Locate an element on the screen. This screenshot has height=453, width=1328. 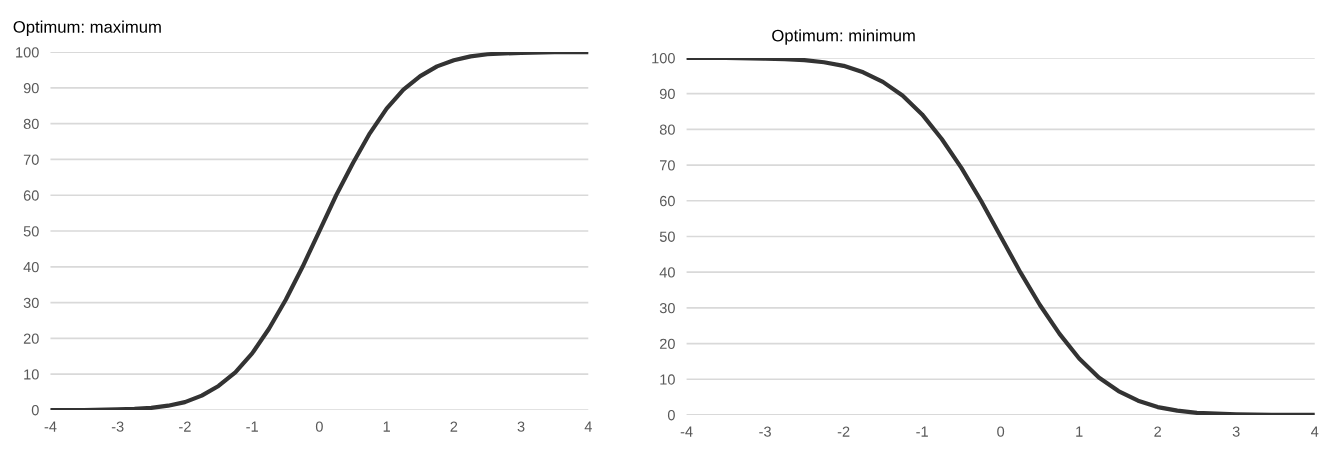
chart-title: Optimum: maximum is located at coordinates (87, 28).